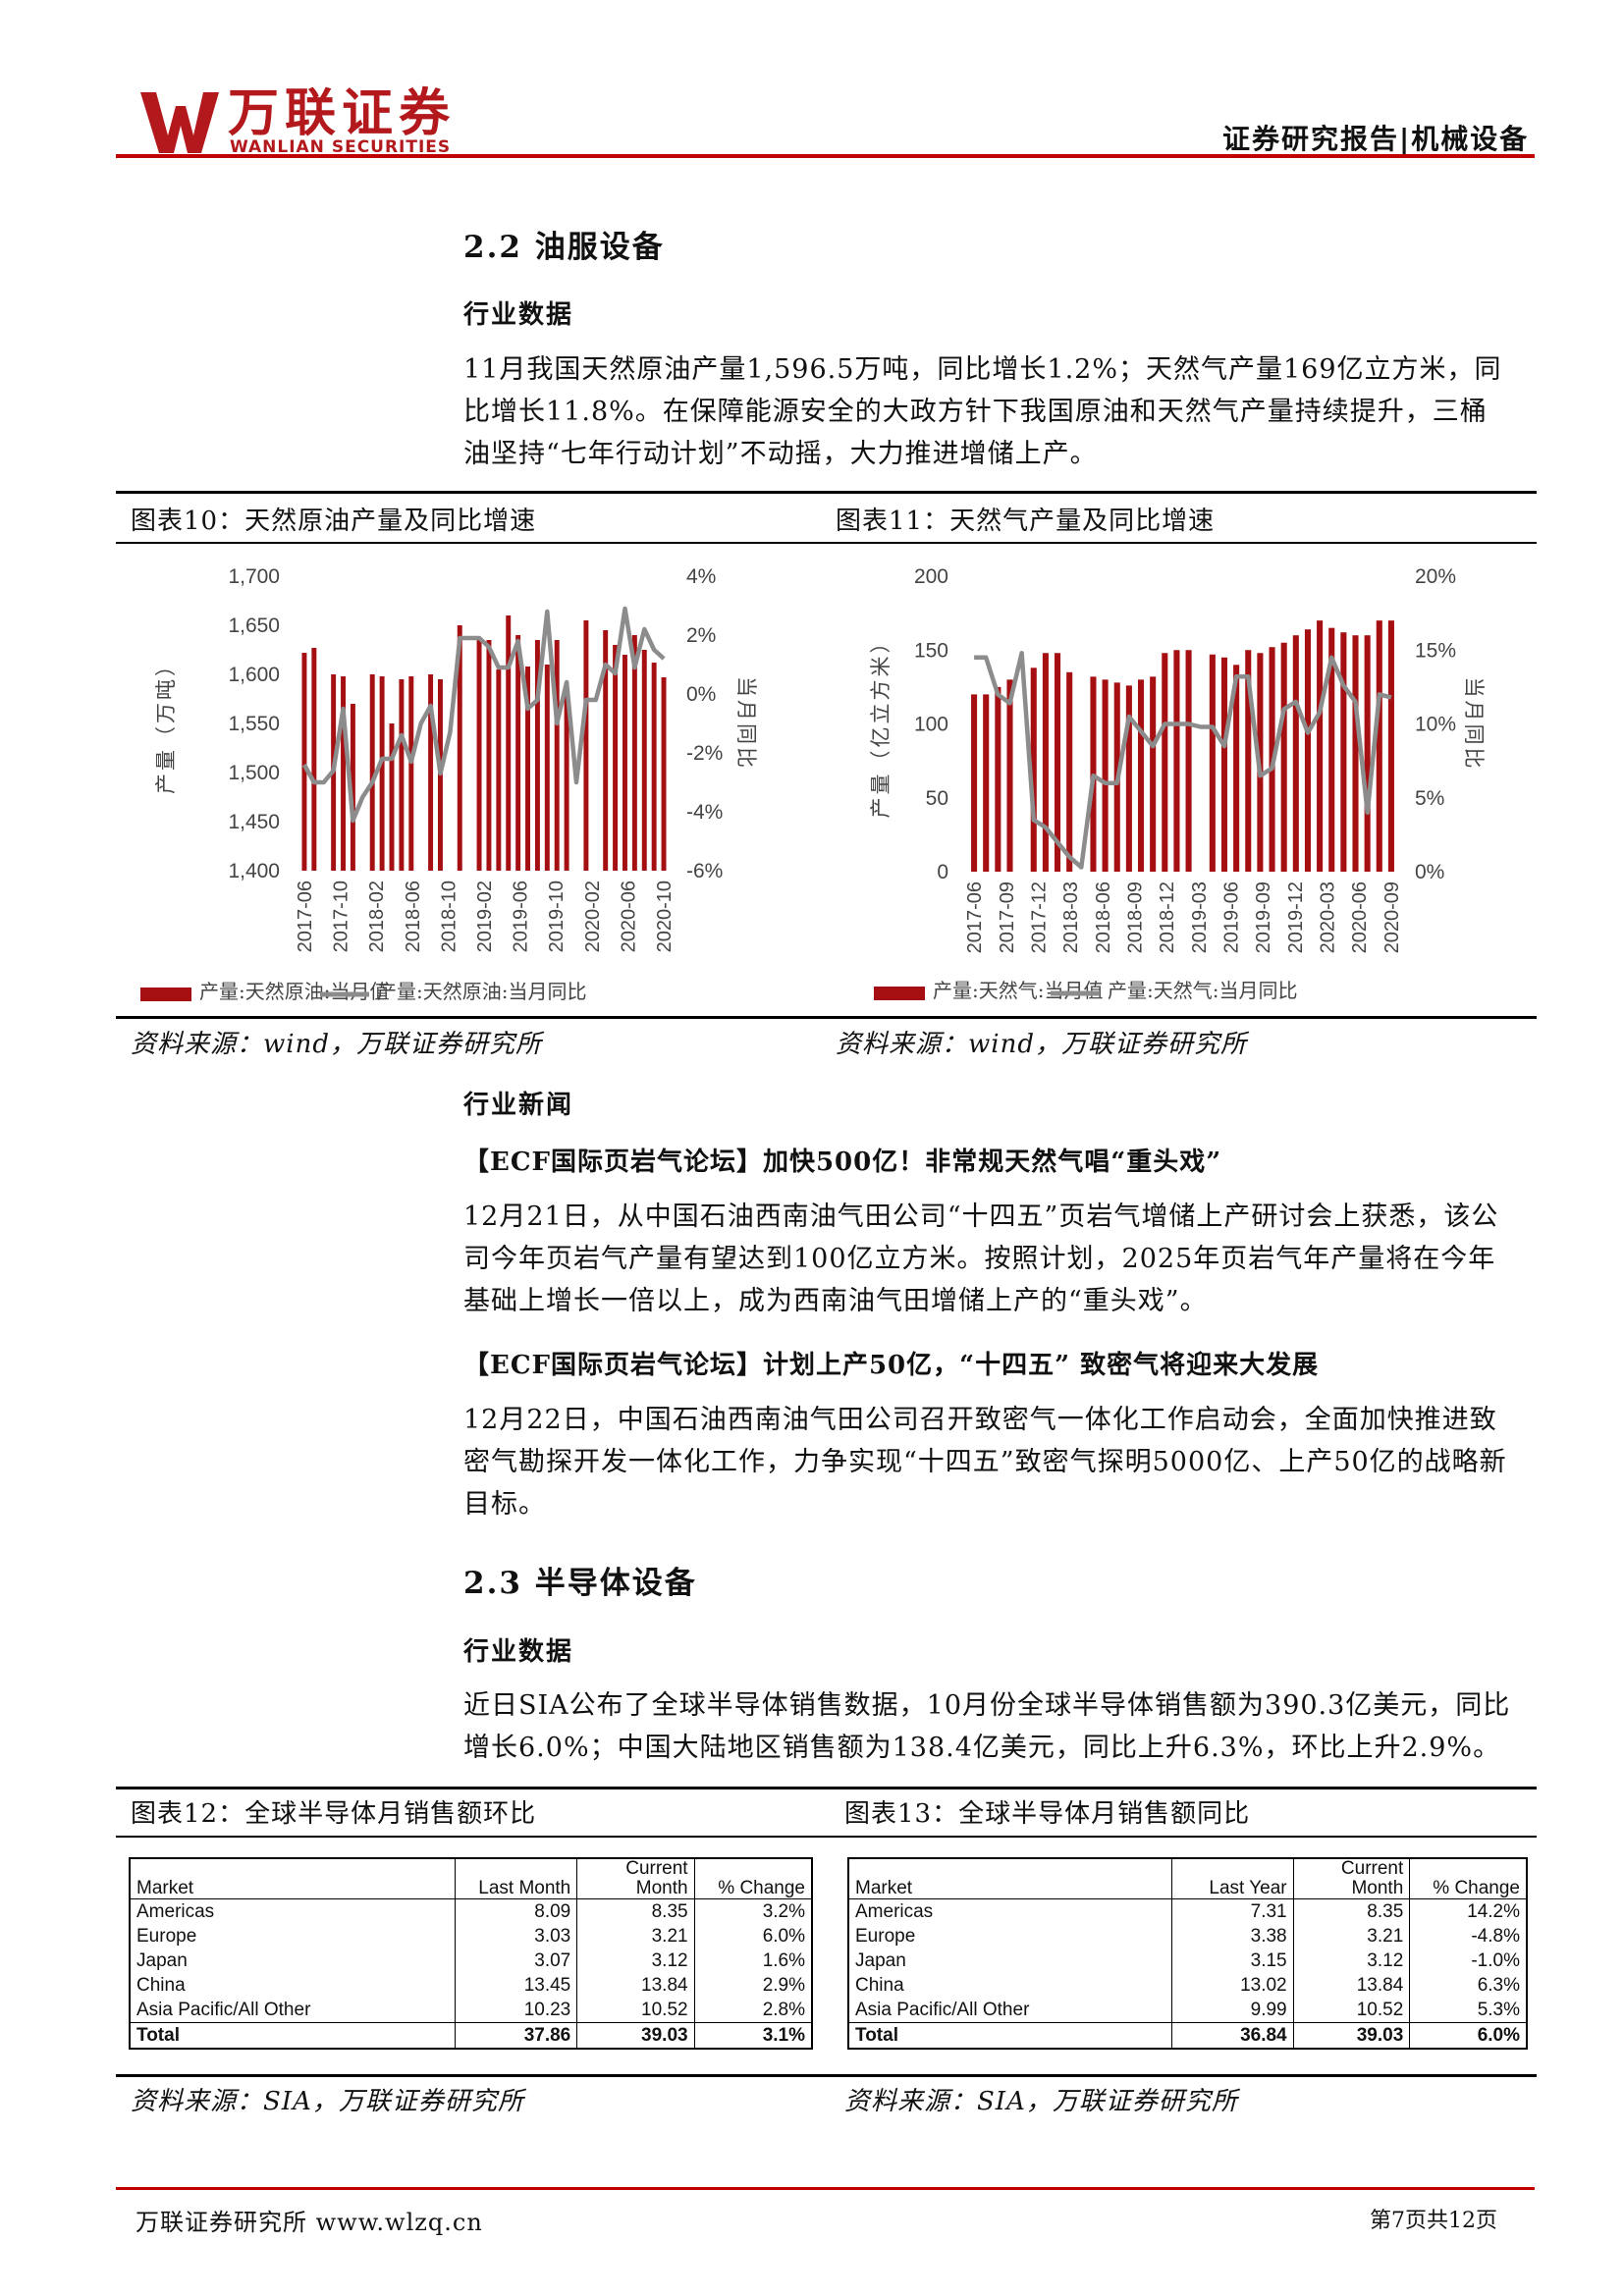 The image size is (1624, 2296). Describe the element at coordinates (891, 1365) in the screenshot. I see `news2-title: 【ECF国际页岩气论坛】计划上产50亿，“十四五” 致密气将迎来大发展` at that location.